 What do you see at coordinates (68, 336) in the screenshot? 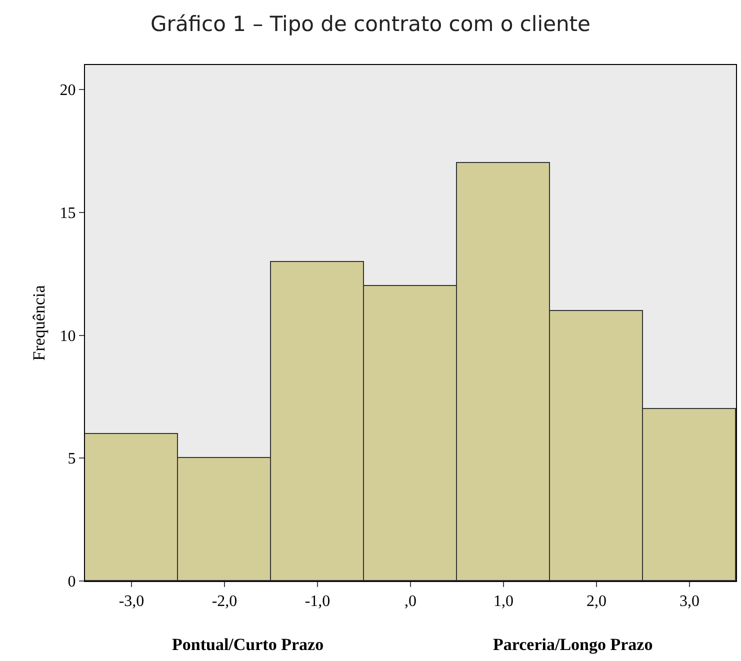
I see `y-tick-label: 10` at bounding box center [68, 336].